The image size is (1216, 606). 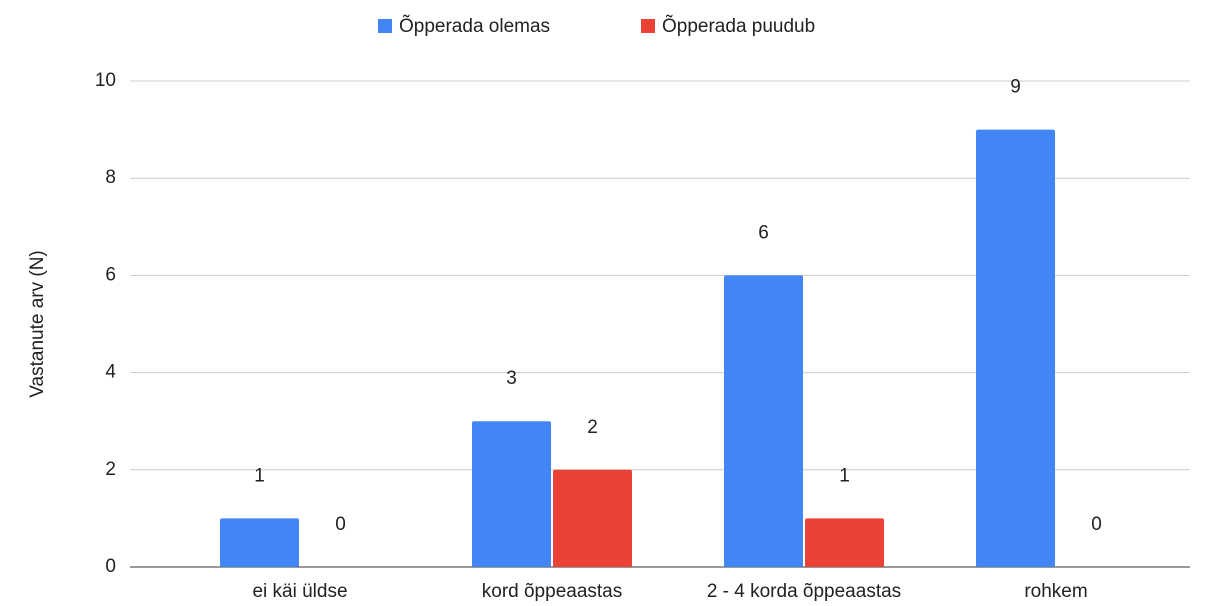 What do you see at coordinates (552, 591) in the screenshot?
I see `x-tick-label: kord õppeaastas` at bounding box center [552, 591].